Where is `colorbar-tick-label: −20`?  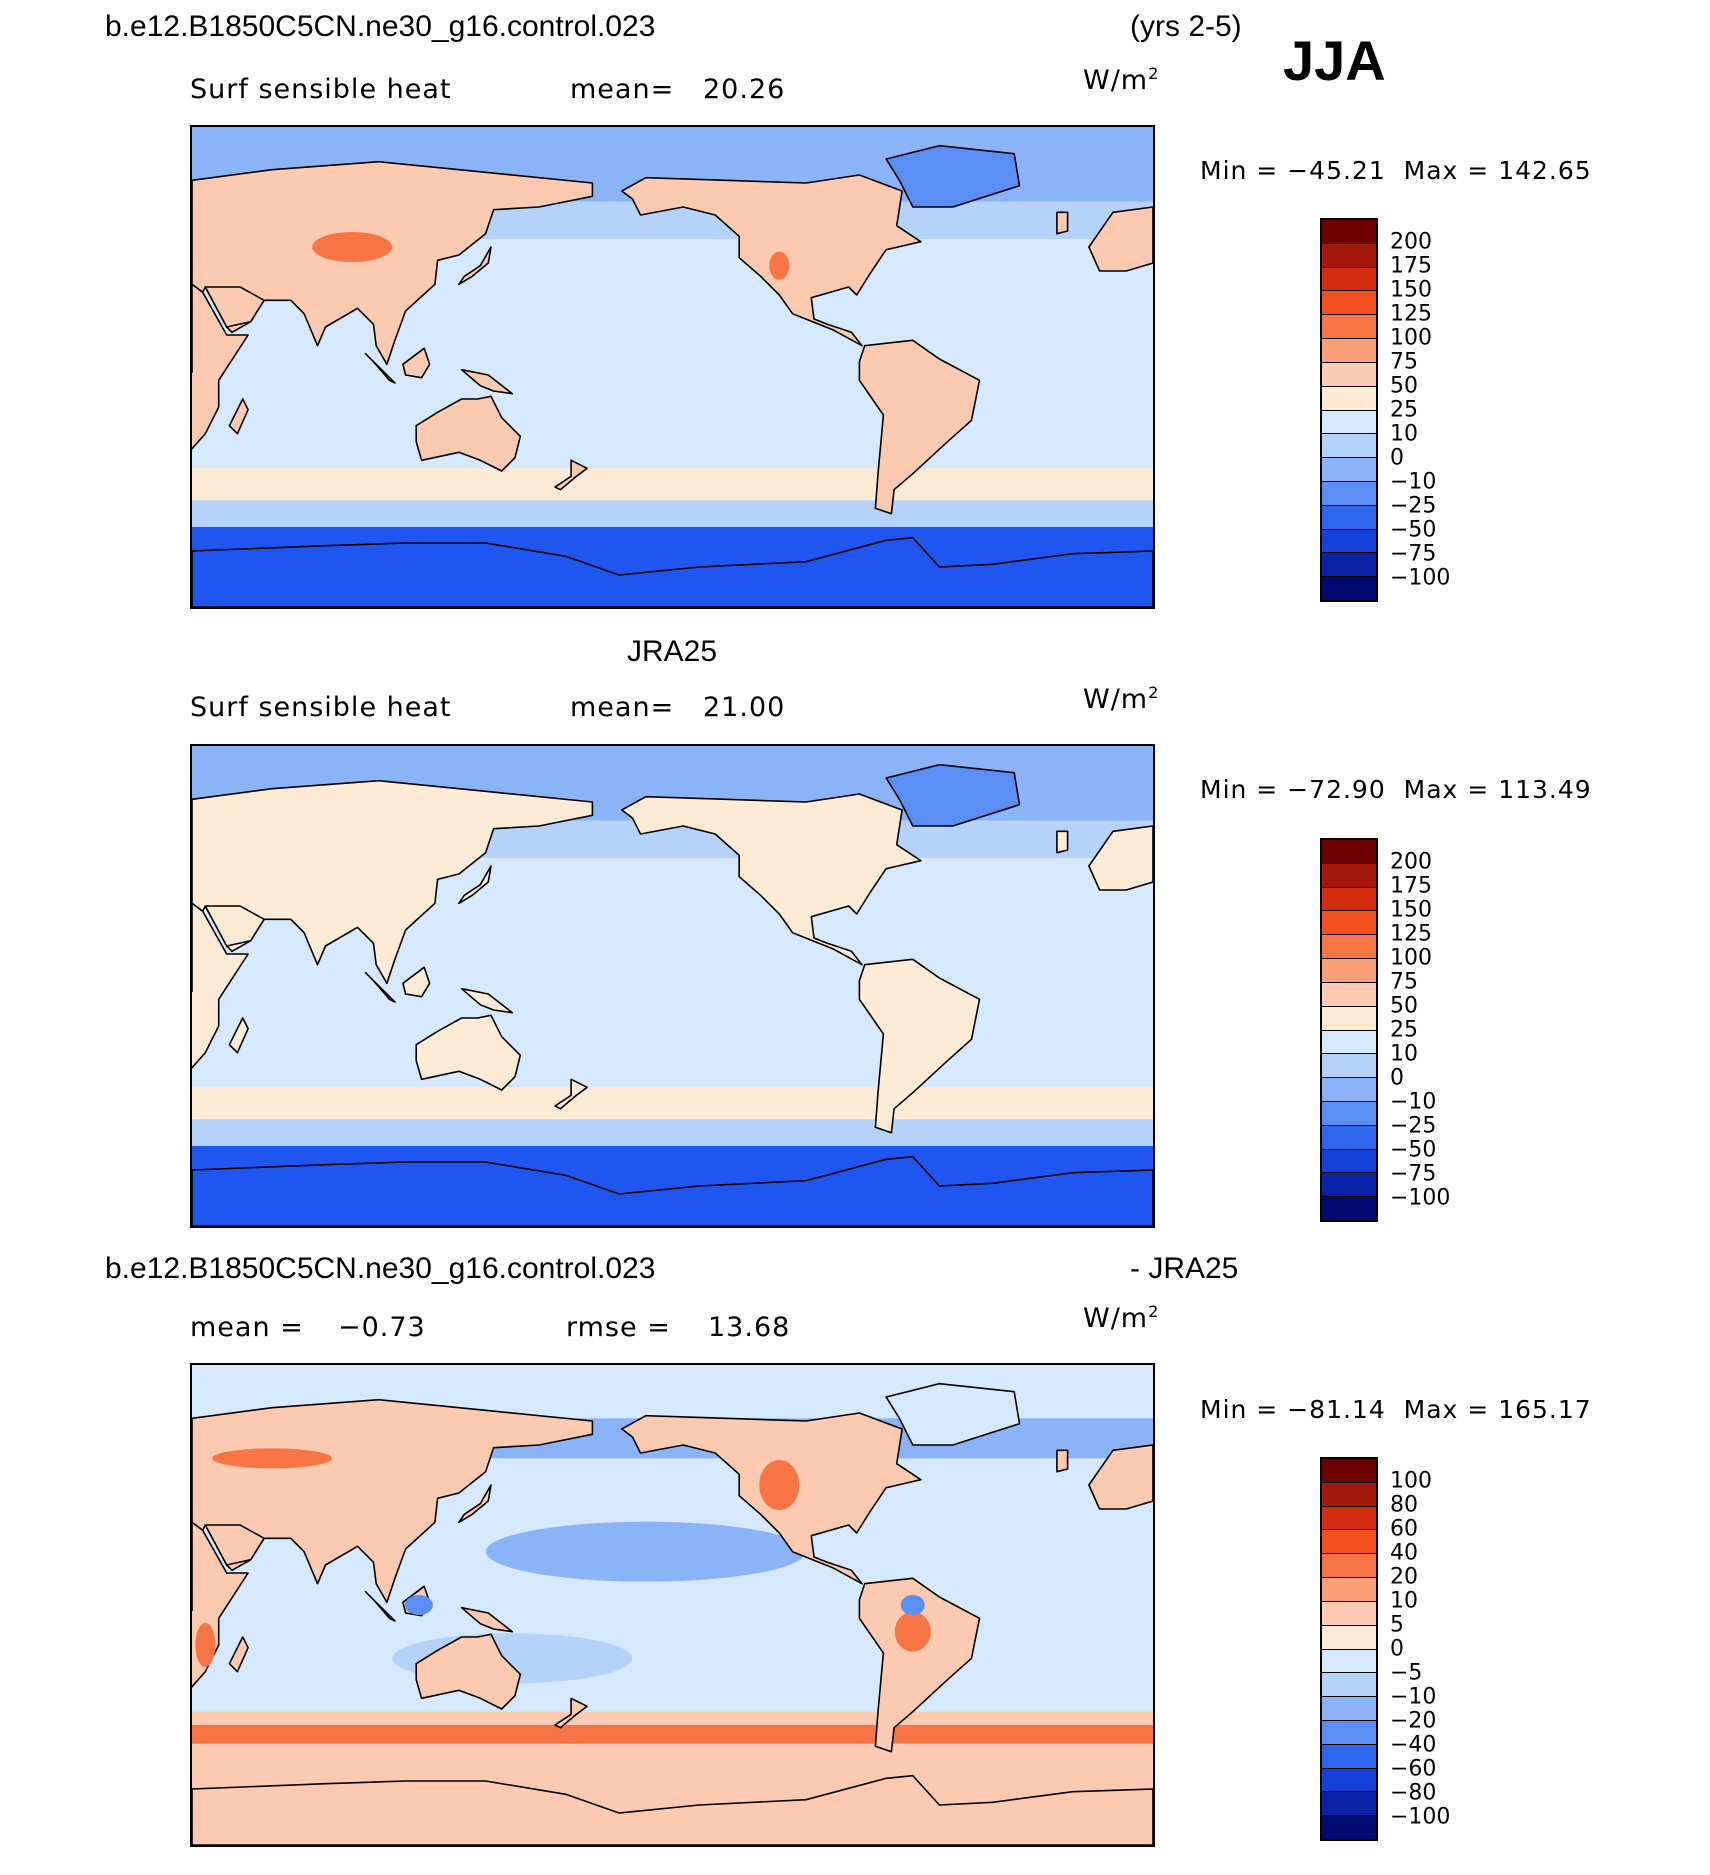
colorbar-tick-label: −20 is located at coordinates (1413, 1721).